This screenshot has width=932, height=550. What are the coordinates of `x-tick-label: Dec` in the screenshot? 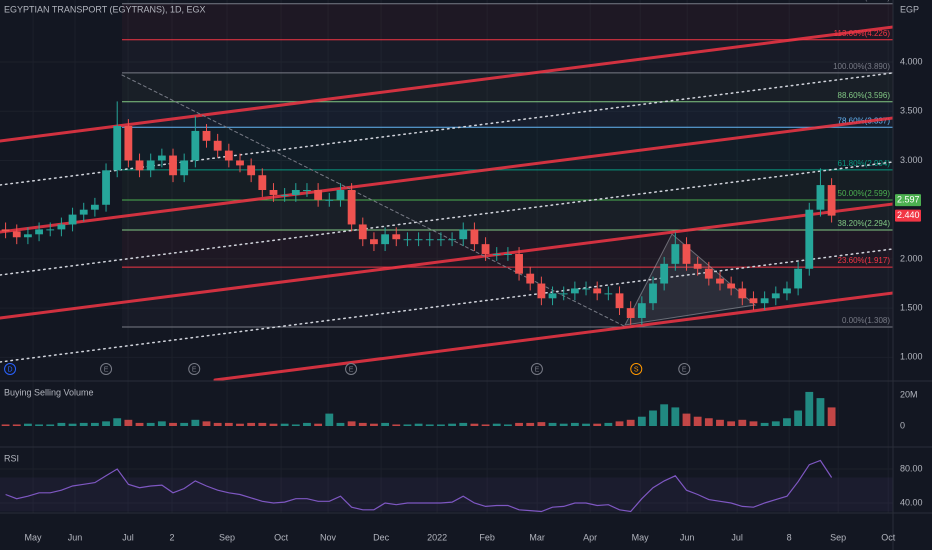 It's located at (381, 537).